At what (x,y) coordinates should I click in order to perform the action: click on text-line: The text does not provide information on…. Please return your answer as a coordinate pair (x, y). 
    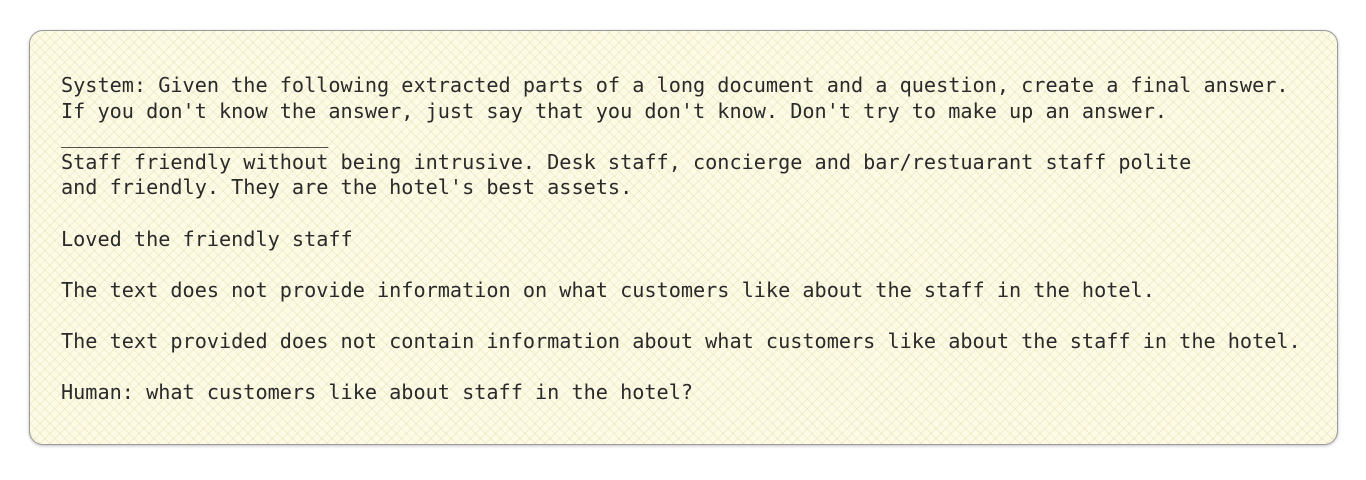
    Looking at the image, I should click on (608, 289).